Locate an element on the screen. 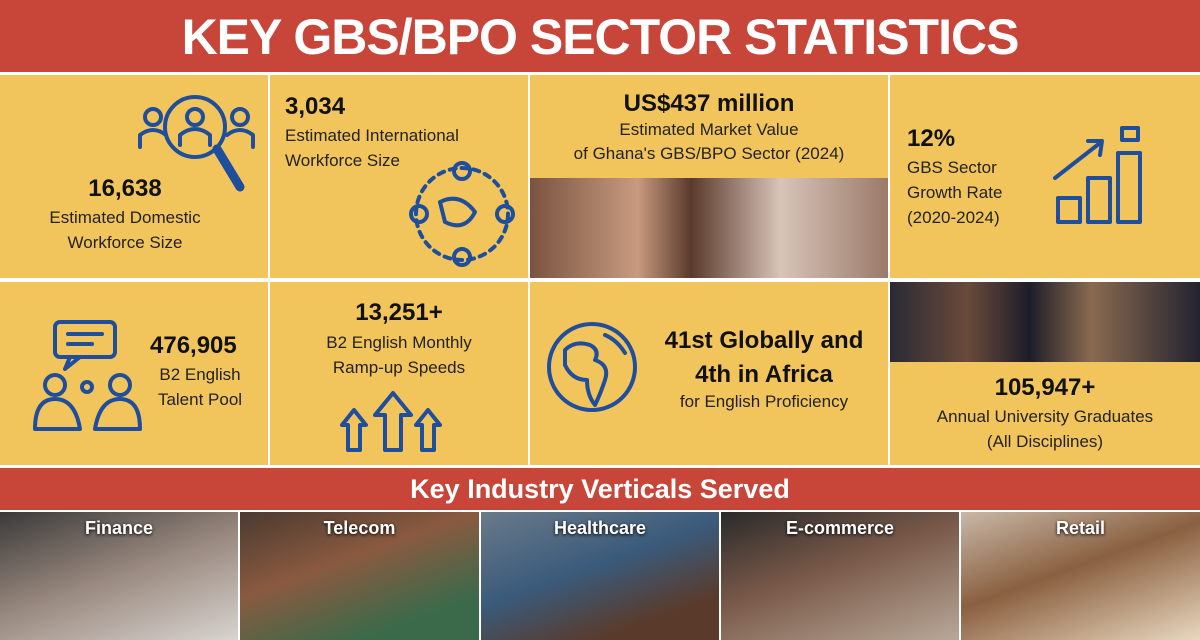 Image resolution: width=1200 pixels, height=640 pixels. title-banner: KEY GBS/BPO SECTOR STATISTICS is located at coordinates (600, 36).